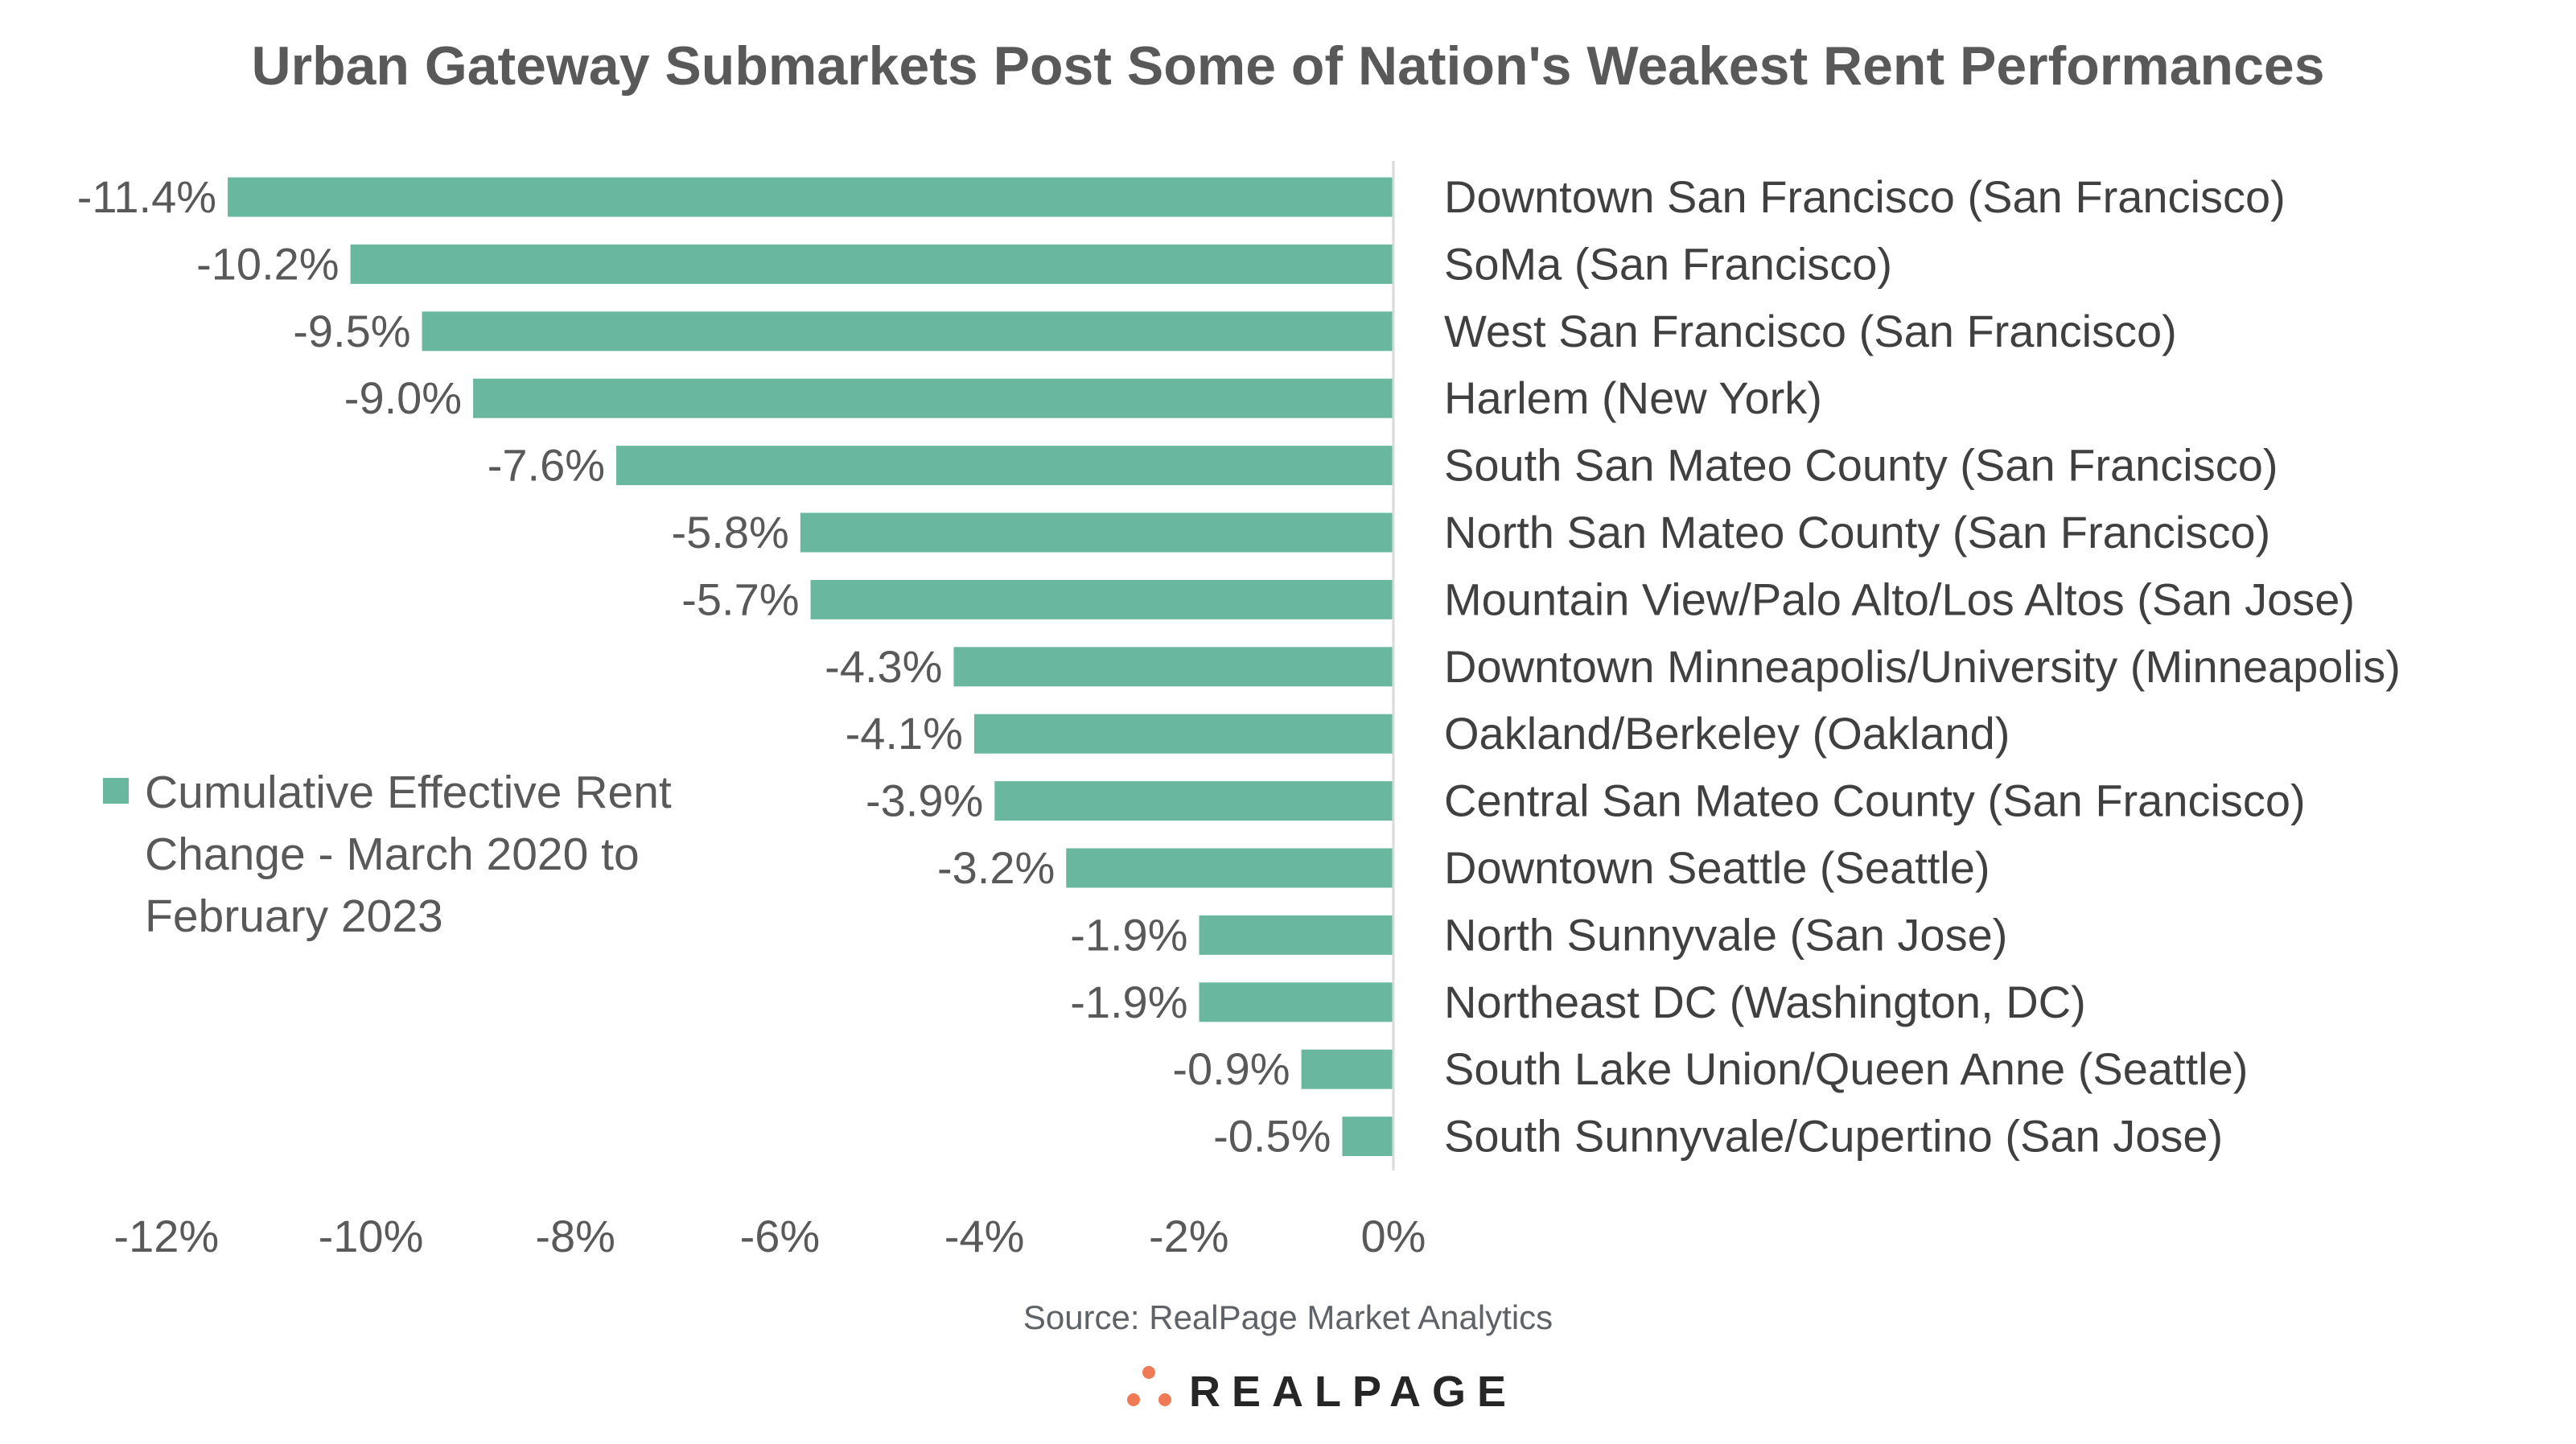  What do you see at coordinates (1393, 1236) in the screenshot?
I see `x-tick-label: 0%` at bounding box center [1393, 1236].